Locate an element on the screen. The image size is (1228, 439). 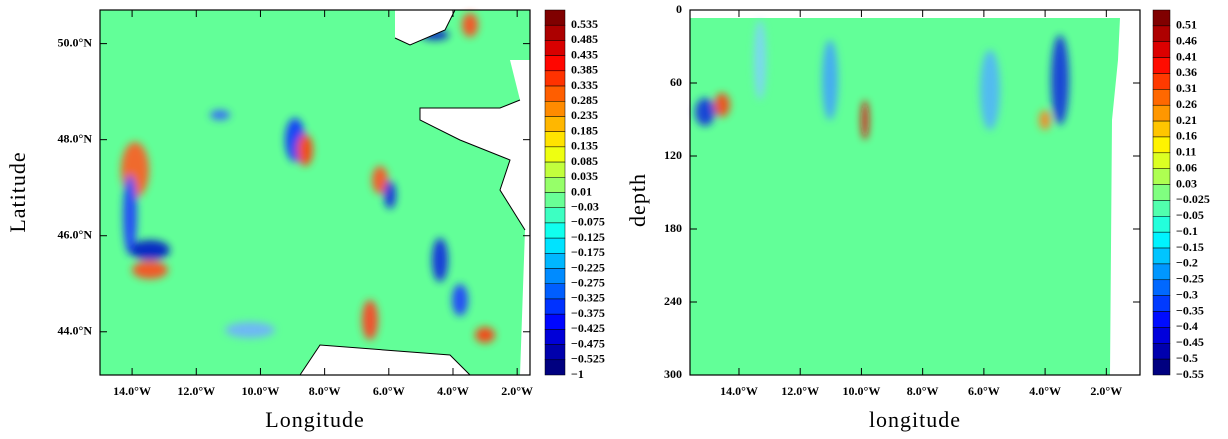
colorbar-label: 0.16 is located at coordinates (1186, 136).